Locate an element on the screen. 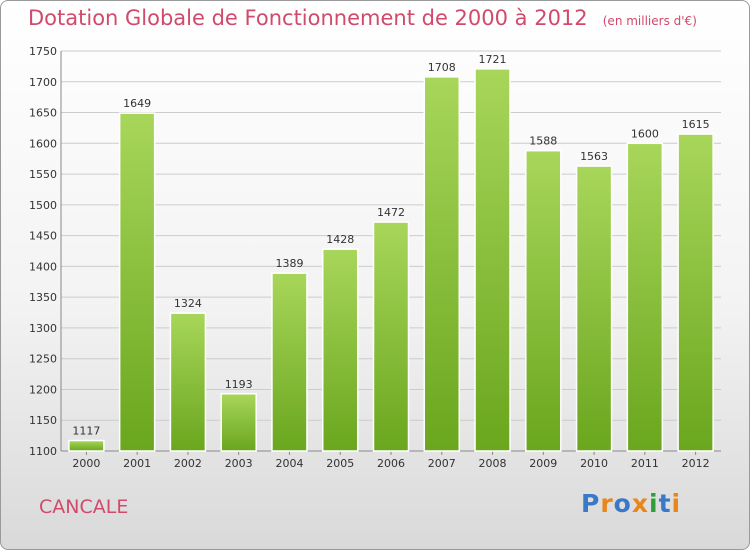 Image resolution: width=750 pixels, height=550 pixels. data-label-2004: 1389 is located at coordinates (289, 263).